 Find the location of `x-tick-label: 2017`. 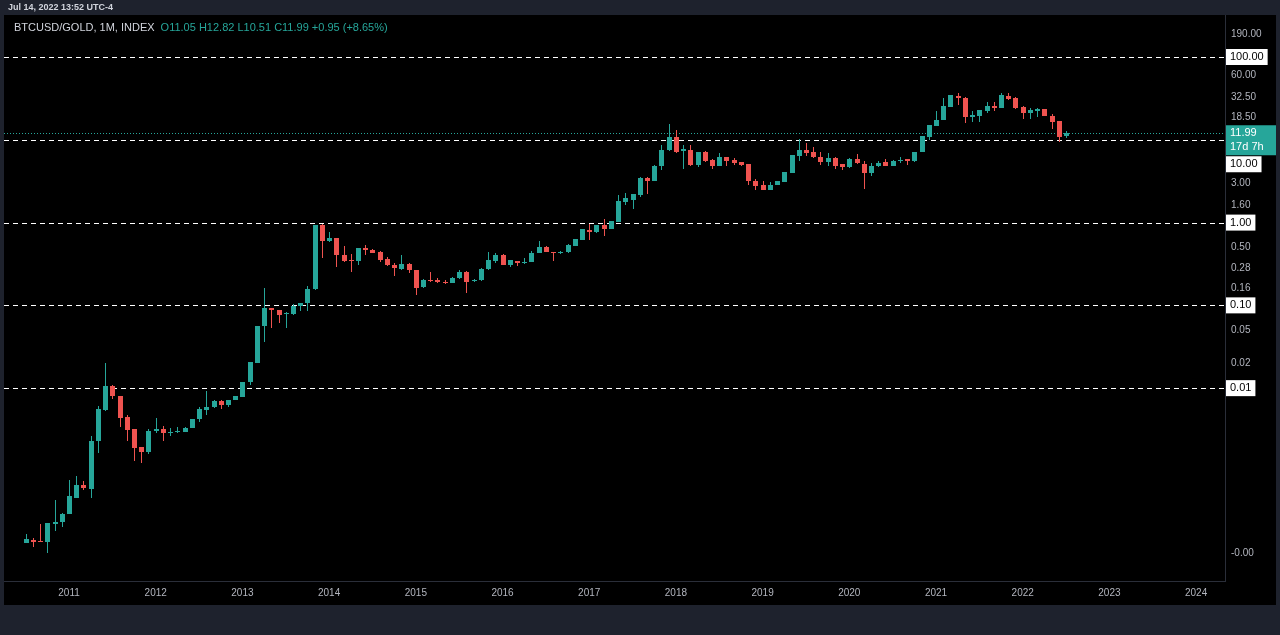

x-tick-label: 2017 is located at coordinates (589, 592).